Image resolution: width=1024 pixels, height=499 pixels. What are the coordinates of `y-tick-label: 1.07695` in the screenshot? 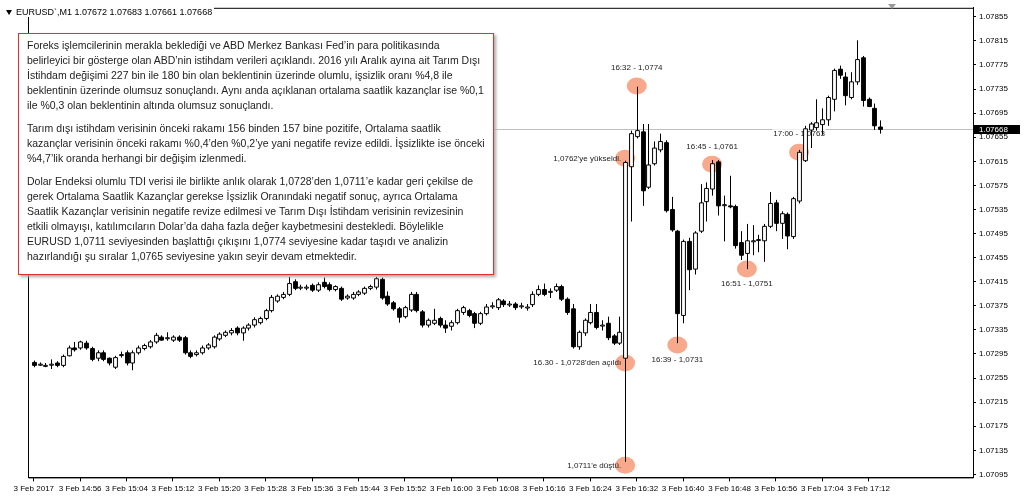 It's located at (994, 113).